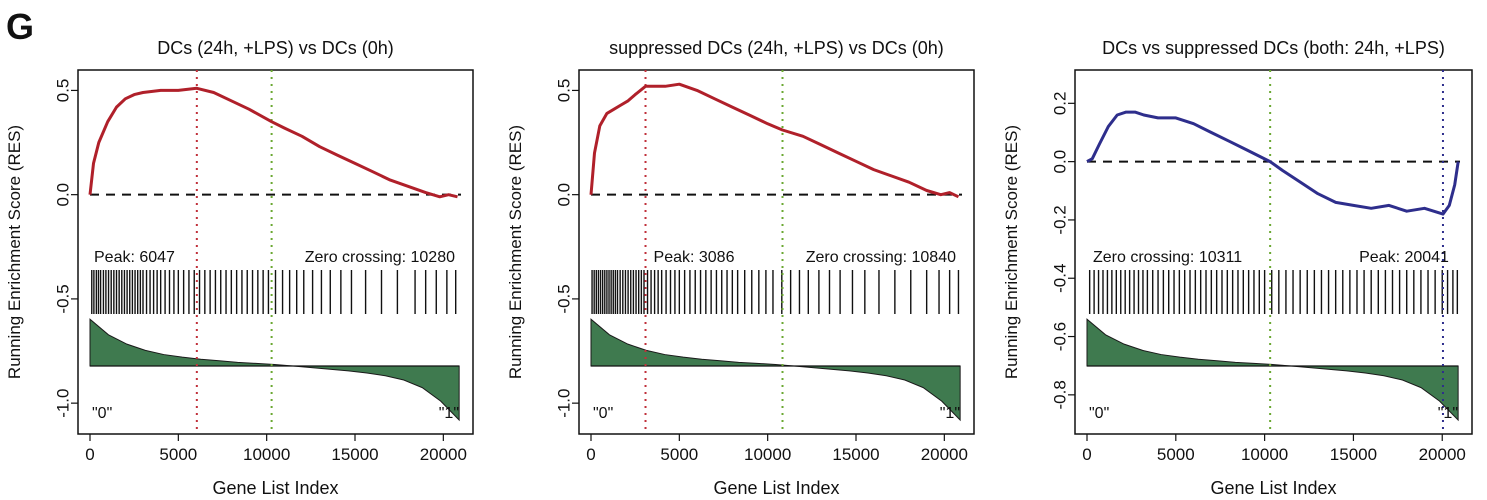 This screenshot has height=500, width=1487. I want to click on peak-label: Peak: 6047, so click(134, 257).